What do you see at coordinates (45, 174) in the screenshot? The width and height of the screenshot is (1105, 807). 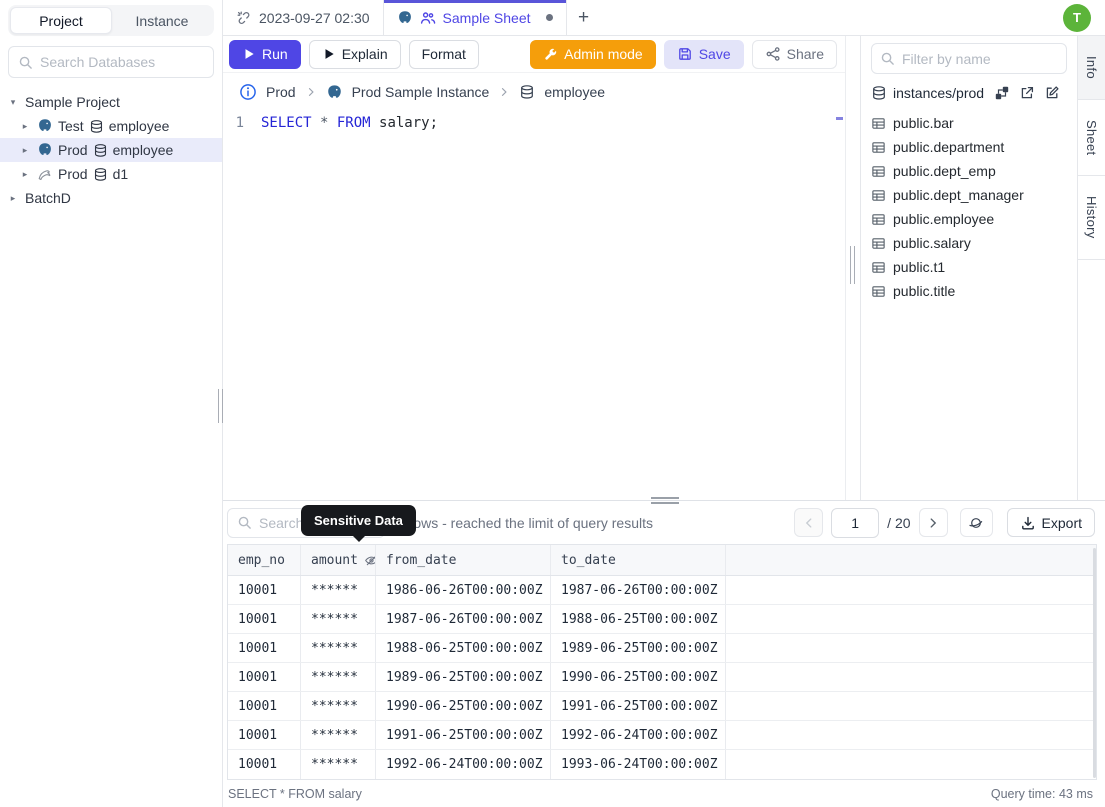 I see `mysql-icon` at bounding box center [45, 174].